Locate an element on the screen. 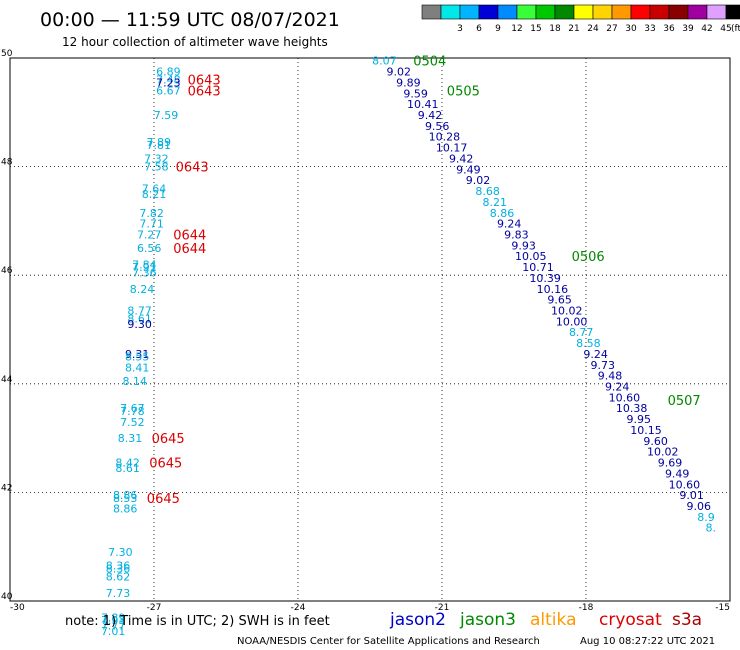 The width and height of the screenshot is (740, 650). wave-height-value: 8.77 is located at coordinates (139, 310).